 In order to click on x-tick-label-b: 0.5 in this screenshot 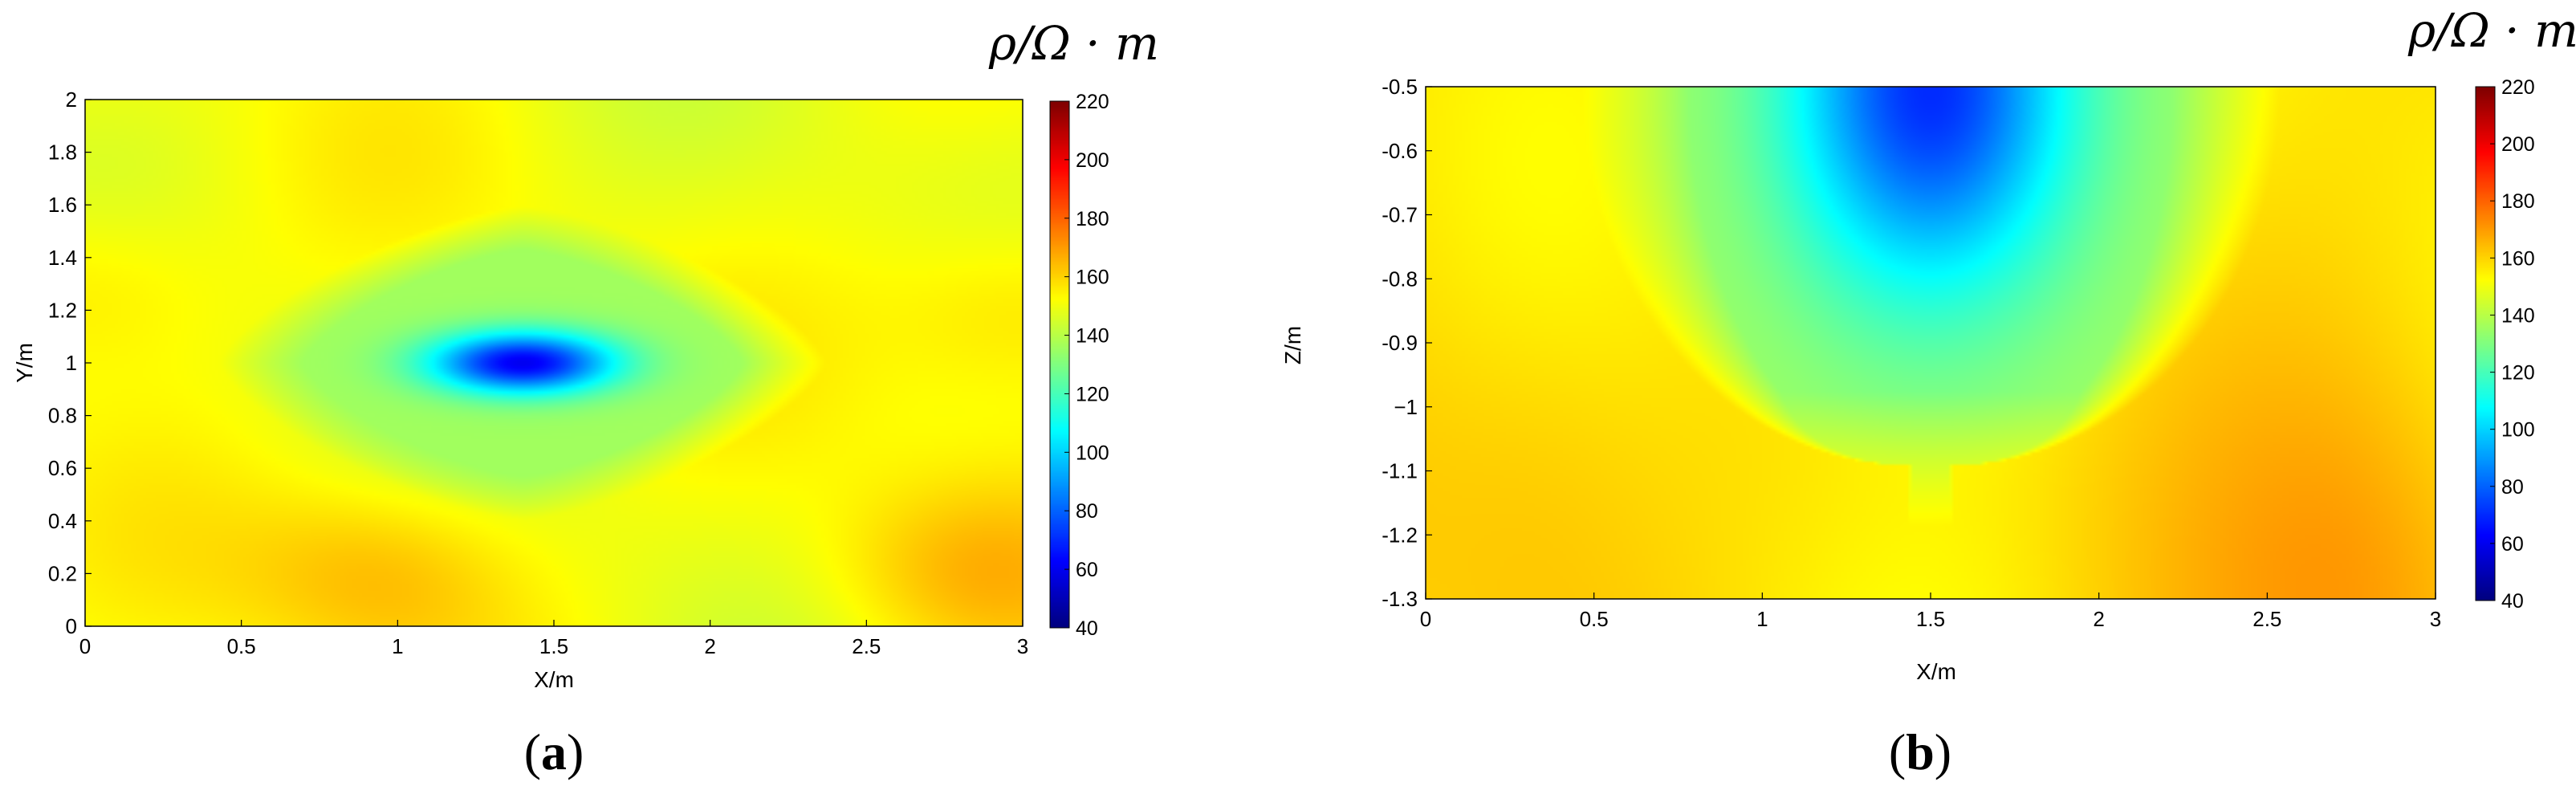, I will do `click(1595, 619)`.